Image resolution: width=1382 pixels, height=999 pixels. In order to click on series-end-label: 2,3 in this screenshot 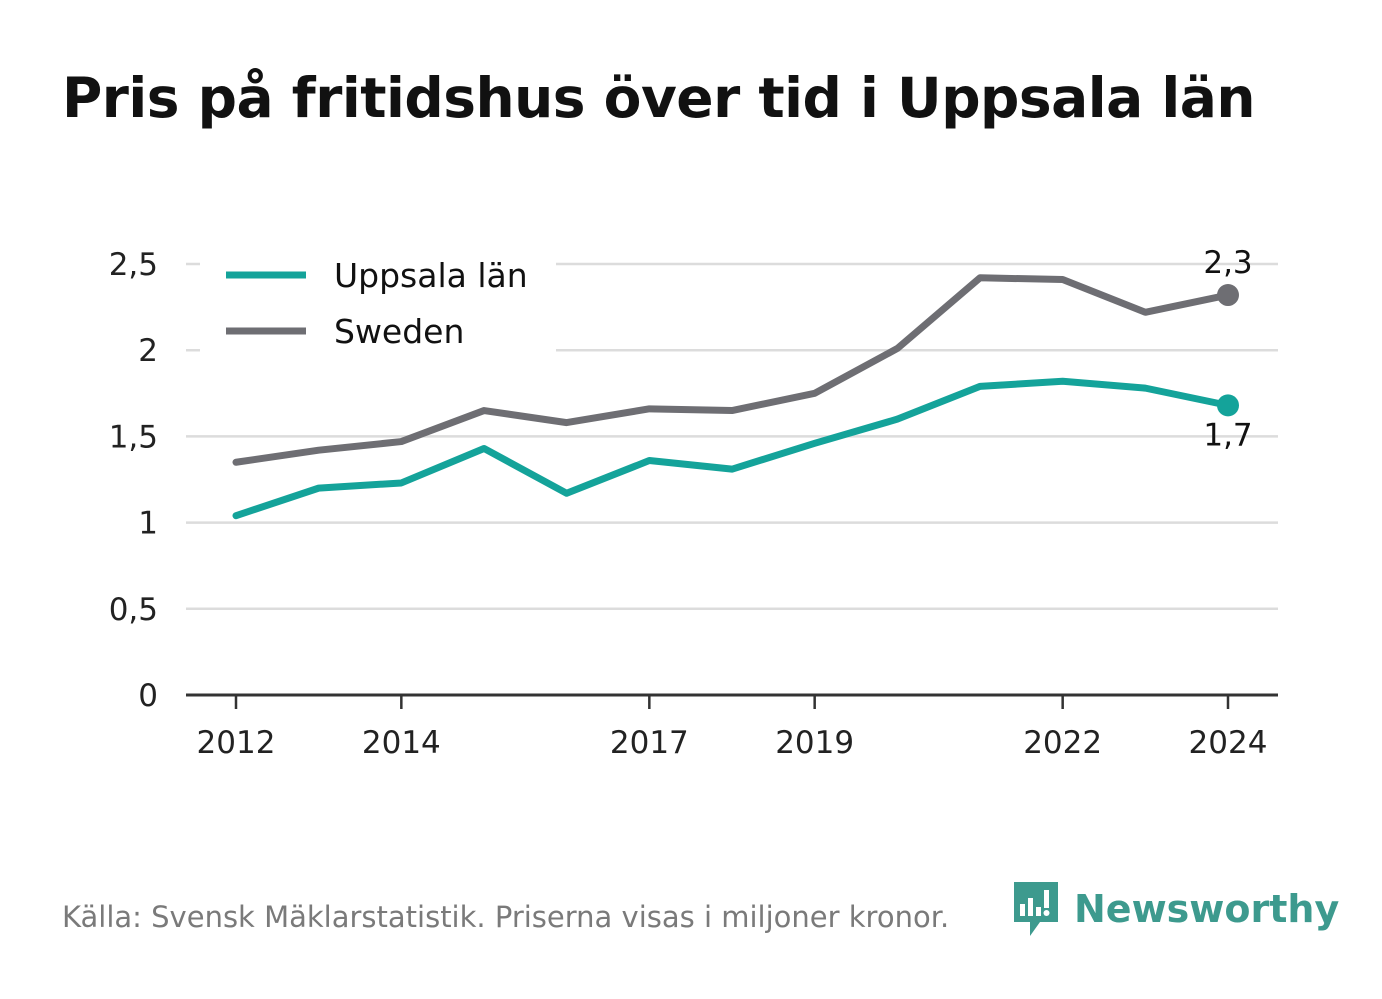, I will do `click(1227, 263)`.